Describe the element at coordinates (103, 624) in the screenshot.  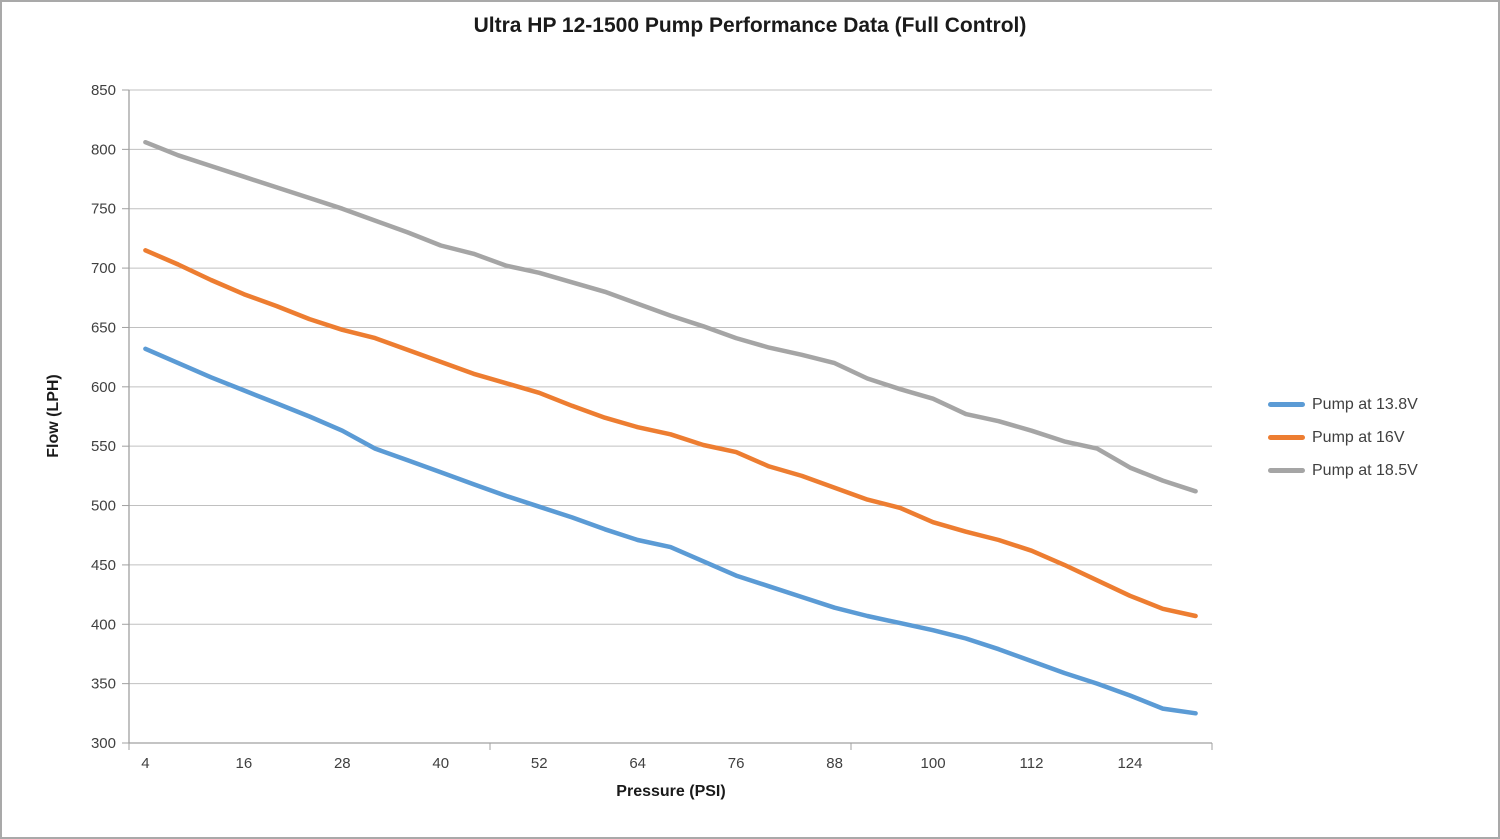
I see `y-tick-label: 400` at that location.